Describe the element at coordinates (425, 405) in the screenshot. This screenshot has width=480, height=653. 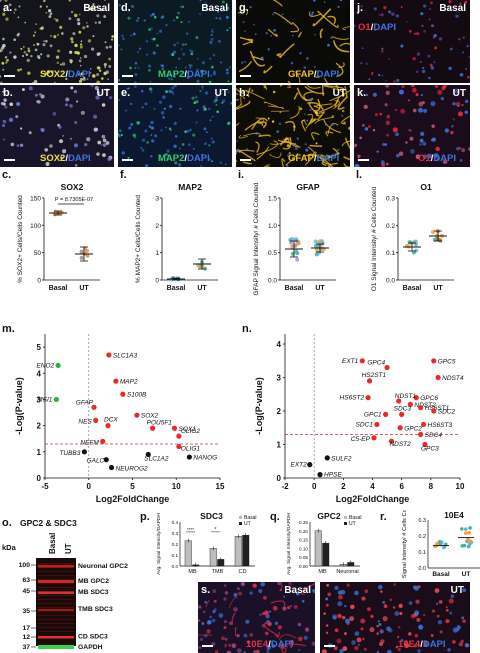
I see `gene-label: NDST2` at that location.